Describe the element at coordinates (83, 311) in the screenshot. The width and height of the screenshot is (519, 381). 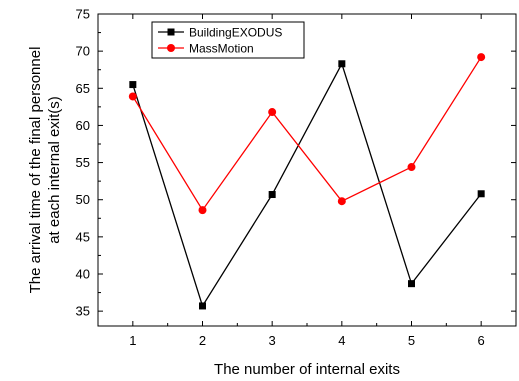
I see `y-tick-label: 35` at that location.